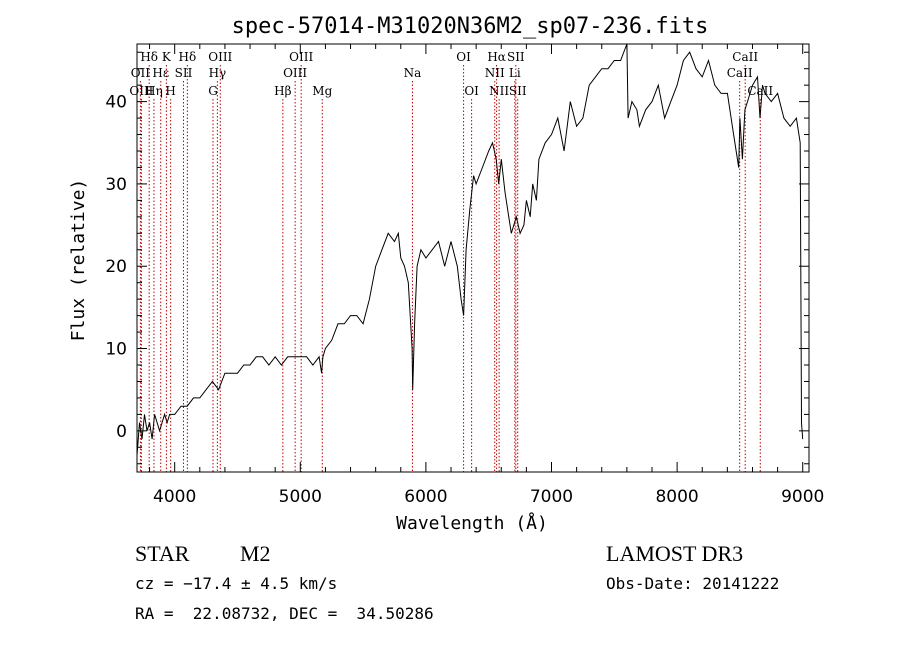 This screenshot has height=649, width=900. I want to click on redshift-velocity: cz = −17.4 ± 4.5 km/s, so click(236, 583).